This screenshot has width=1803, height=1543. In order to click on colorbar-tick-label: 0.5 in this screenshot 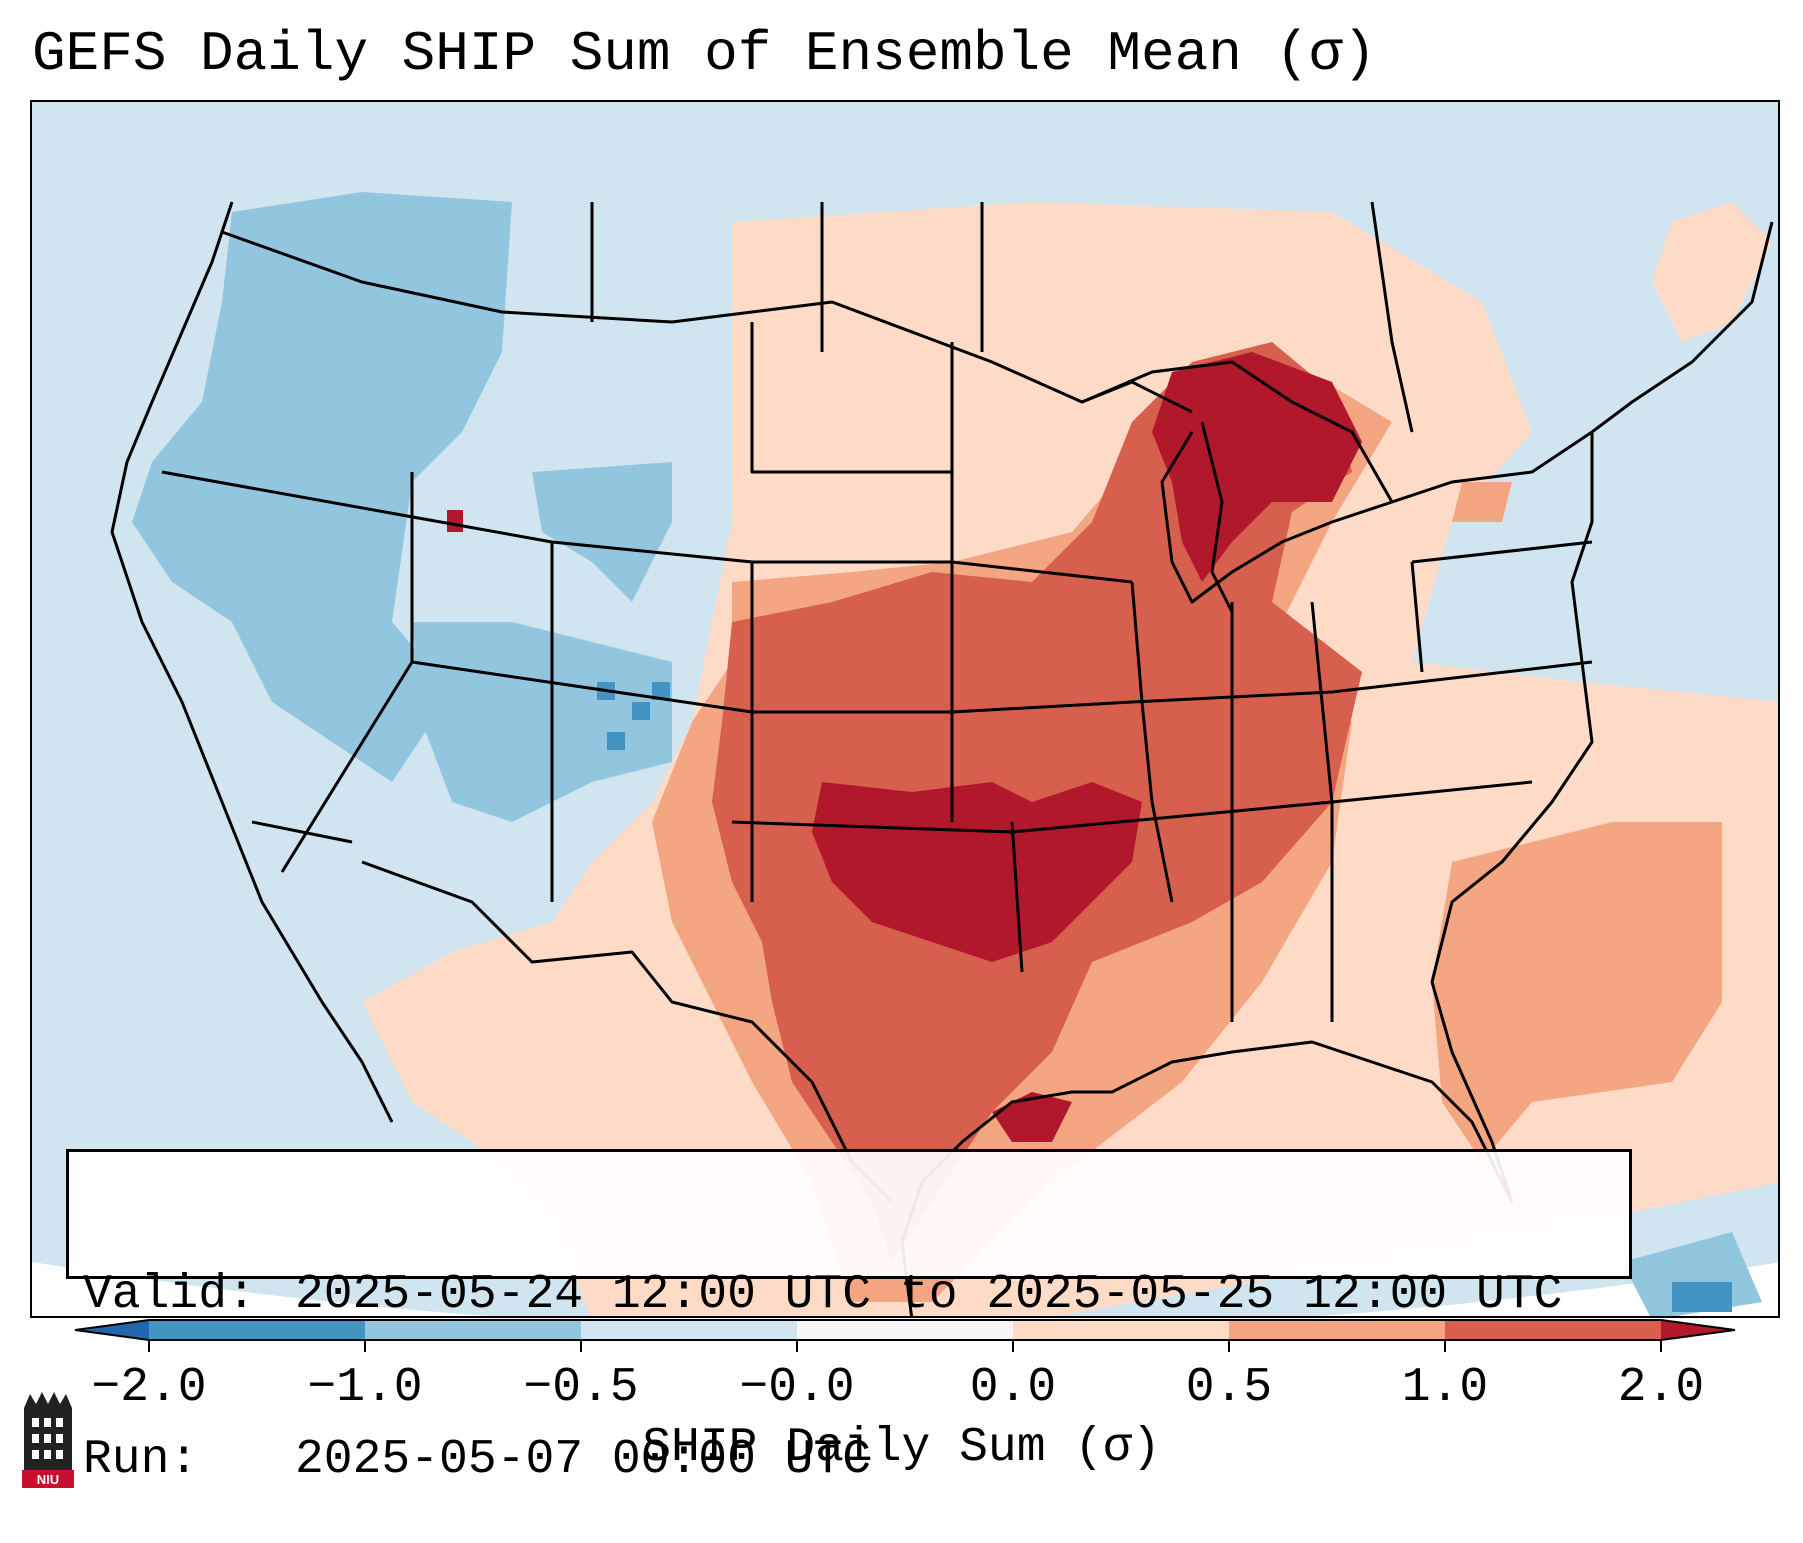, I will do `click(1229, 1388)`.